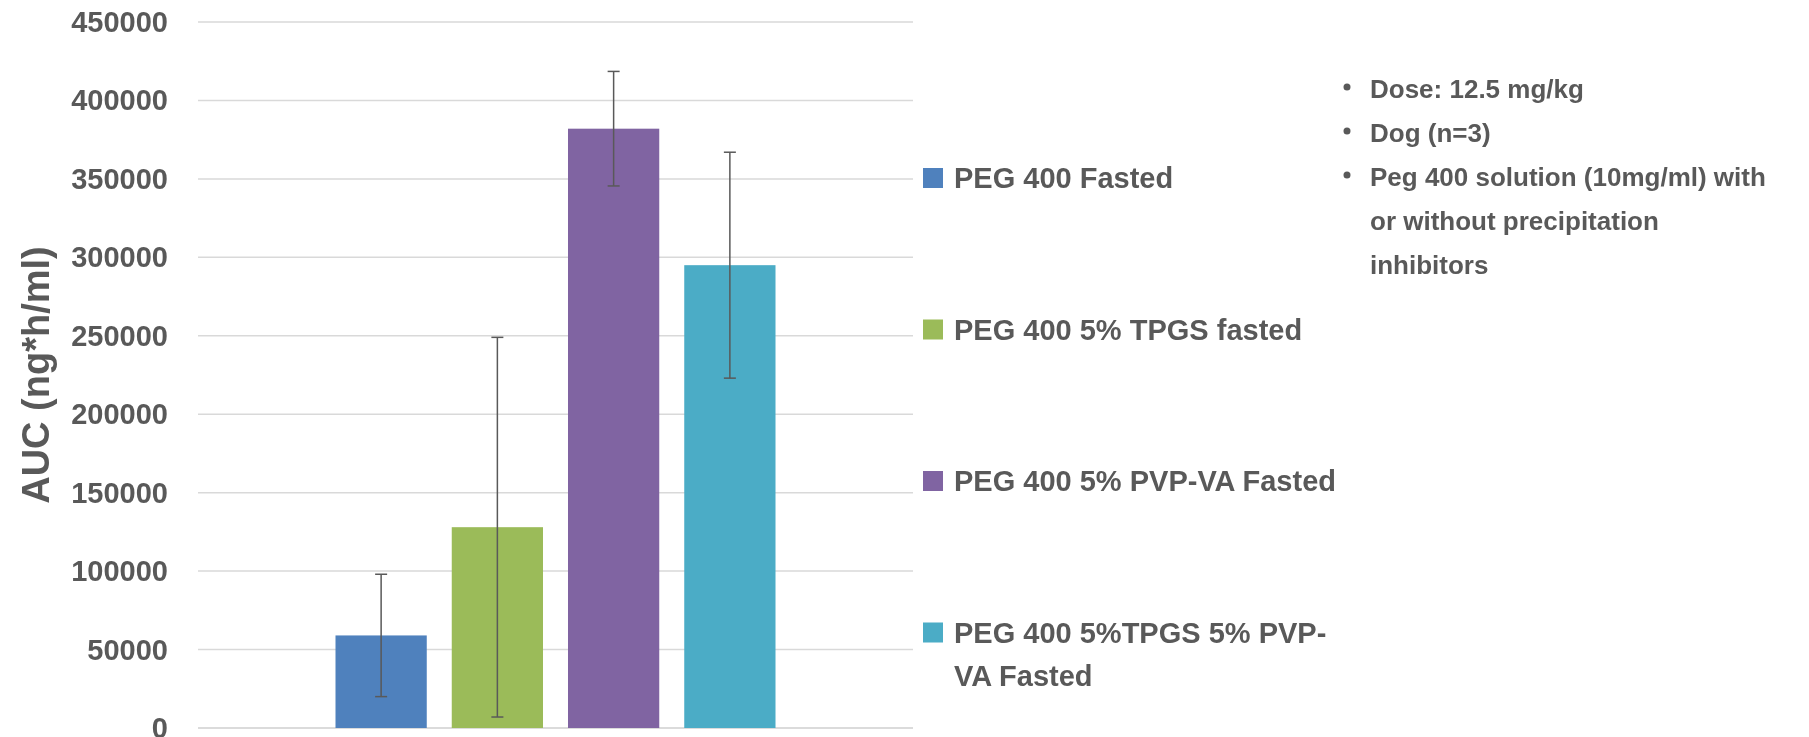  I want to click on y-tick-label: 400000, so click(119, 100).